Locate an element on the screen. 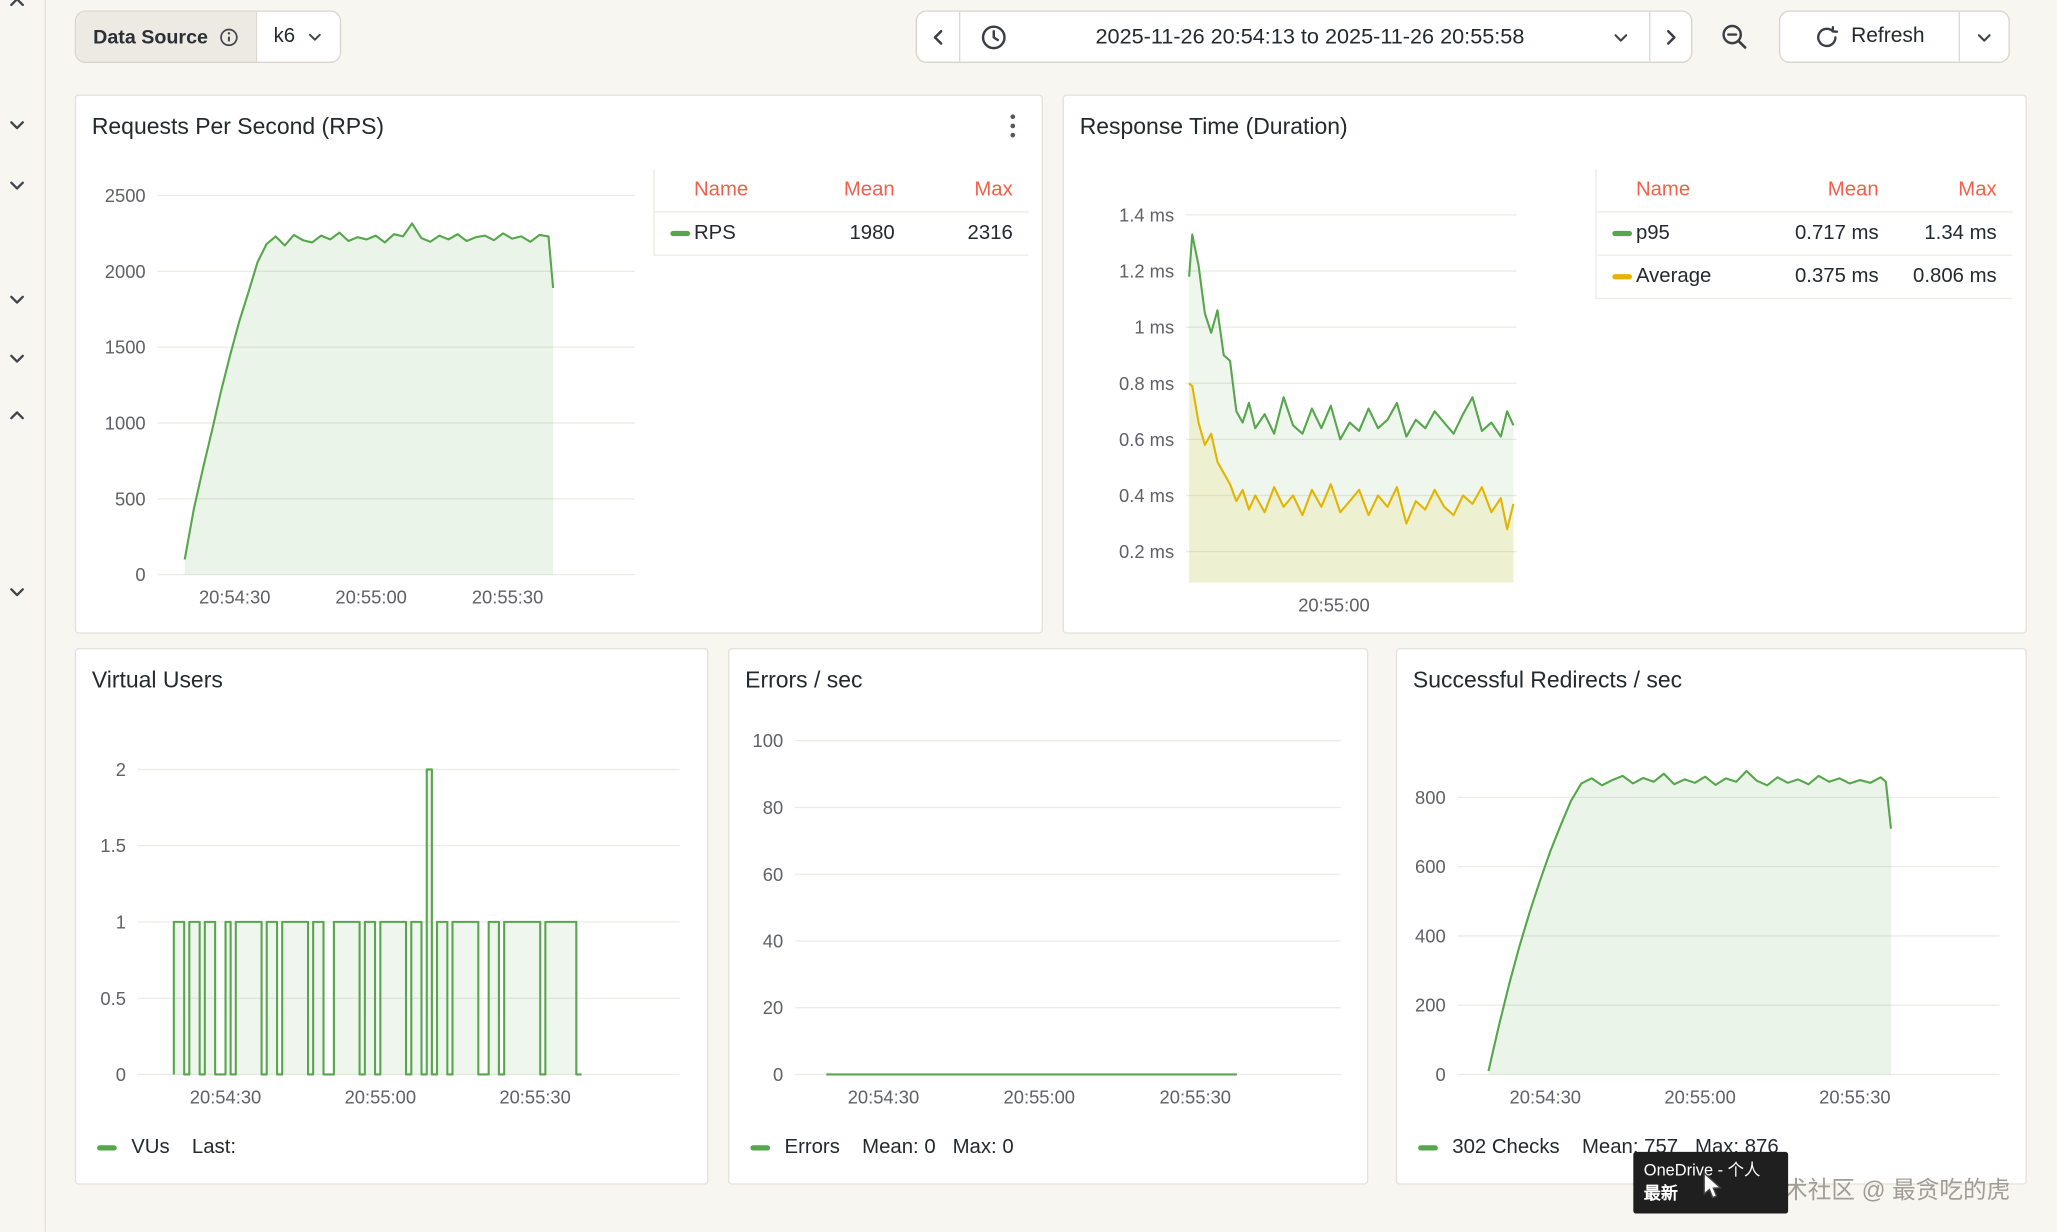 The height and width of the screenshot is (1232, 2057). svg-text: 1 is located at coordinates (121, 921).